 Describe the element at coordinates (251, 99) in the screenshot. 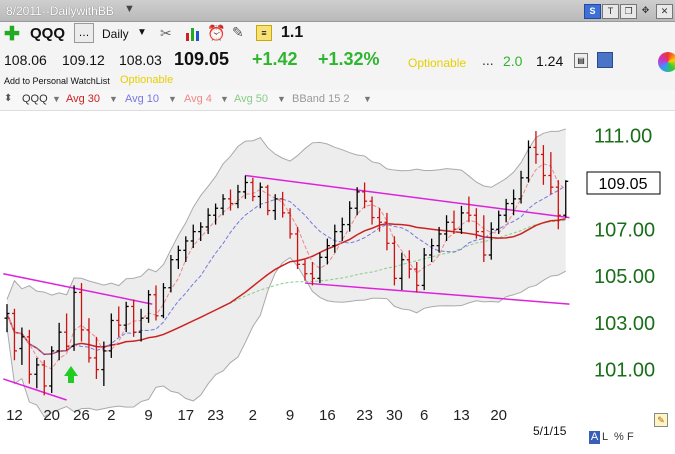

I see `legend-avg50: Avg 50` at that location.